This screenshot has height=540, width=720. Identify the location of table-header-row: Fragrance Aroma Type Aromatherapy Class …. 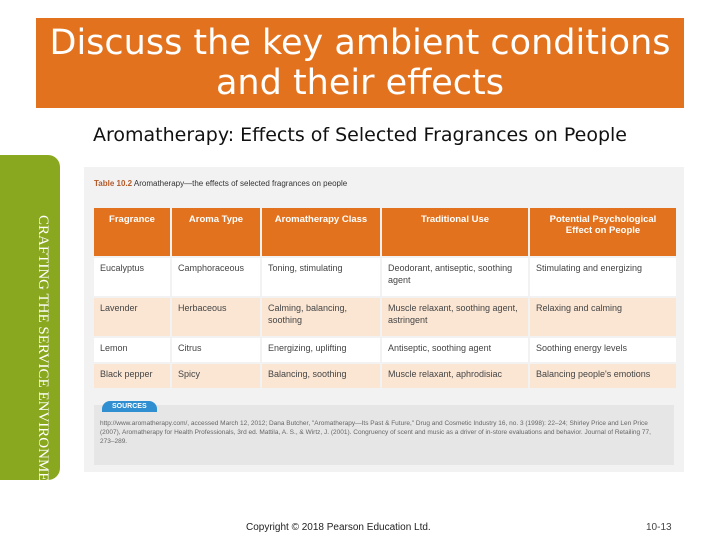
(385, 232).